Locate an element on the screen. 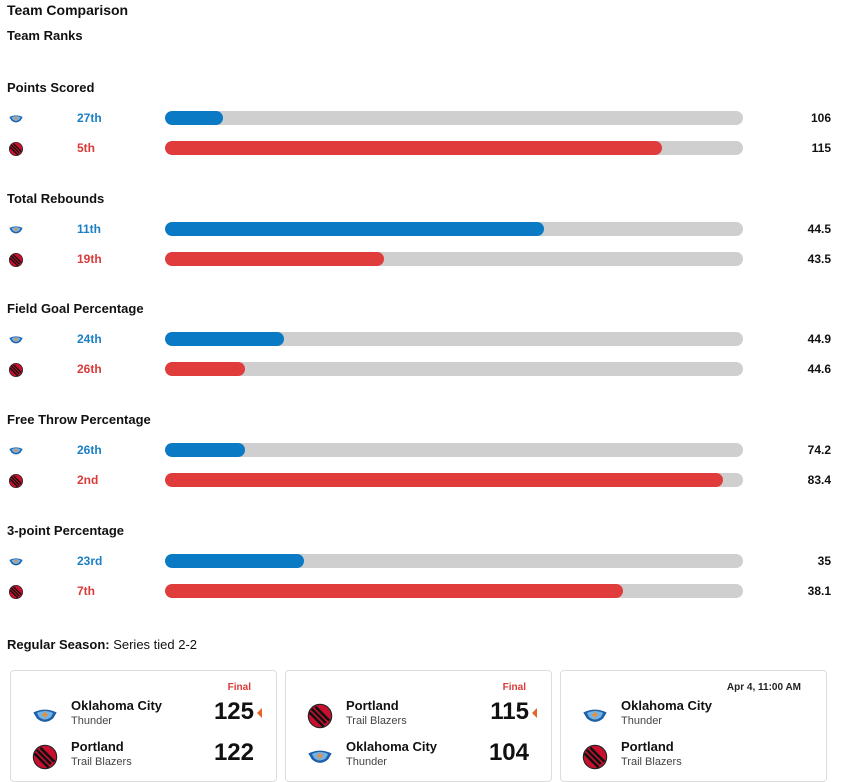  stat-row-okc: 24th 44.9 is located at coordinates (425, 340).